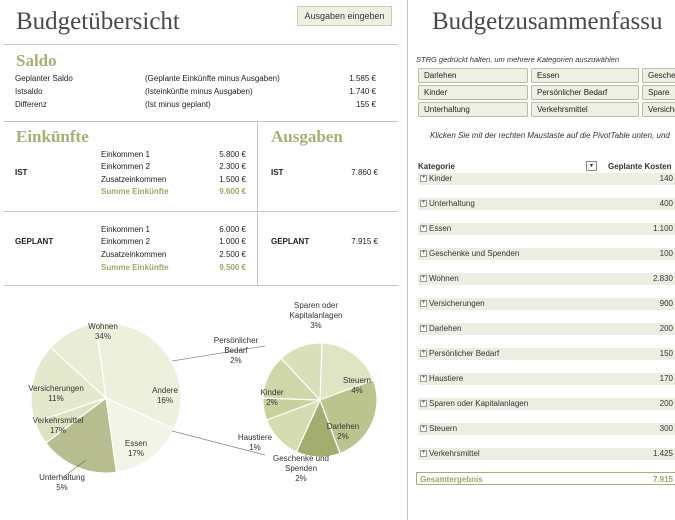 Image resolution: width=675 pixels, height=520 pixels. Describe the element at coordinates (212, 78) in the screenshot. I see `saldo-planned-desc: (Geplante Einkünfte minus Ausgaben)` at that location.